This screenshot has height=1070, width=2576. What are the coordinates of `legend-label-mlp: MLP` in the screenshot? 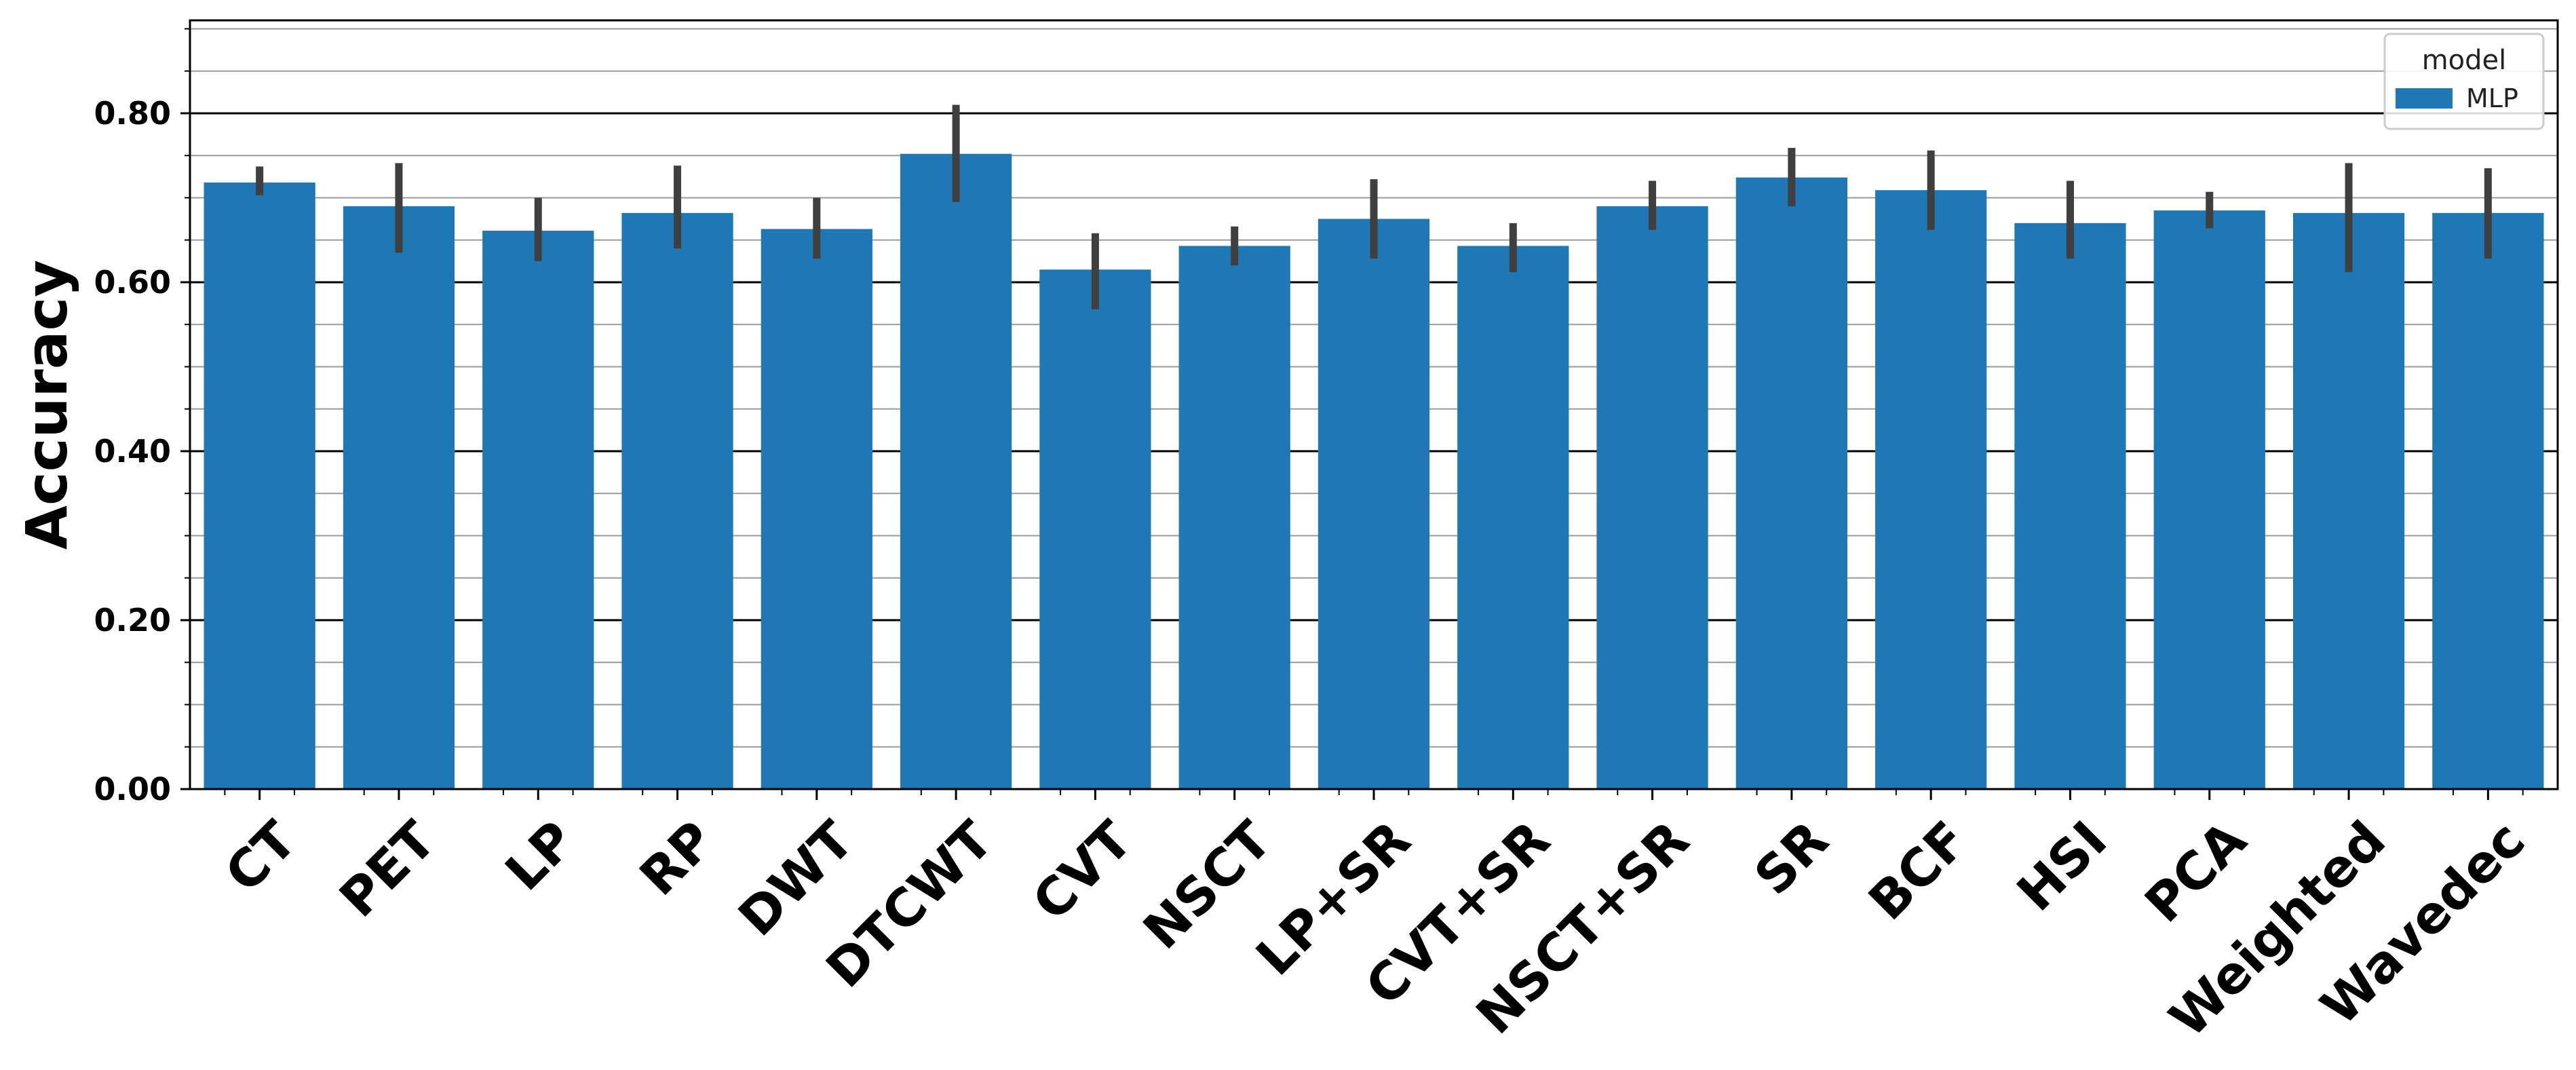 It's located at (2492, 98).